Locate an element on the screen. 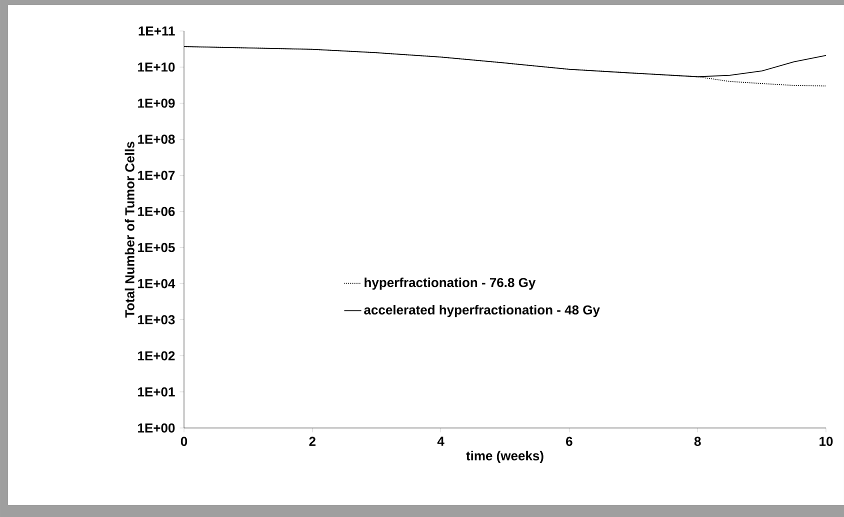 This screenshot has width=844, height=517. y-tick-label: 1E+01 is located at coordinates (156, 391).